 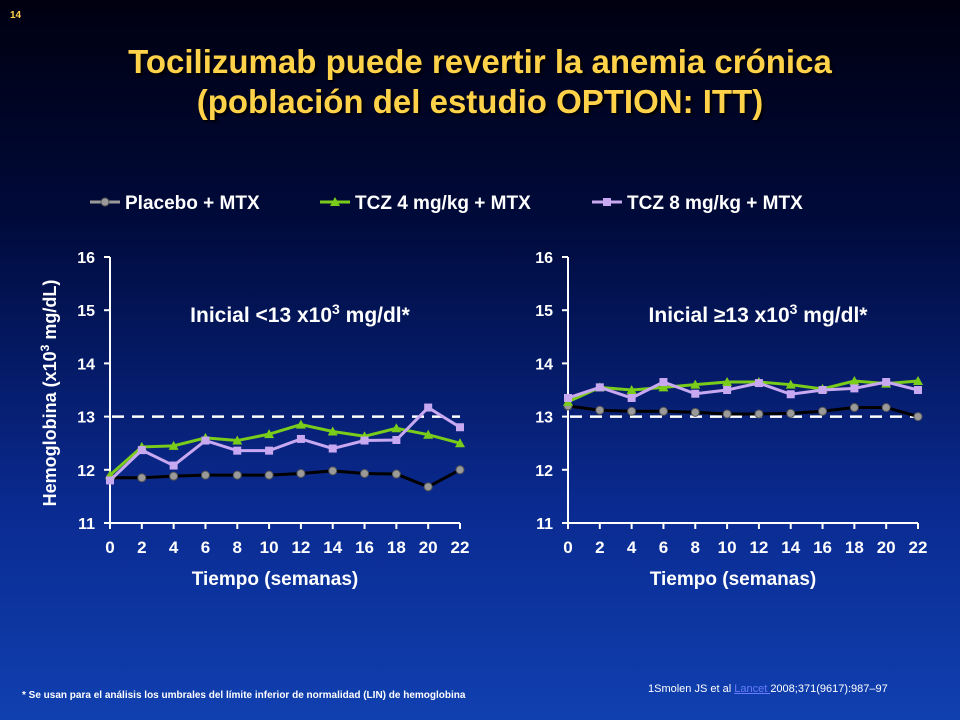 I want to click on x-tick-label: 12, so click(x=758, y=547).